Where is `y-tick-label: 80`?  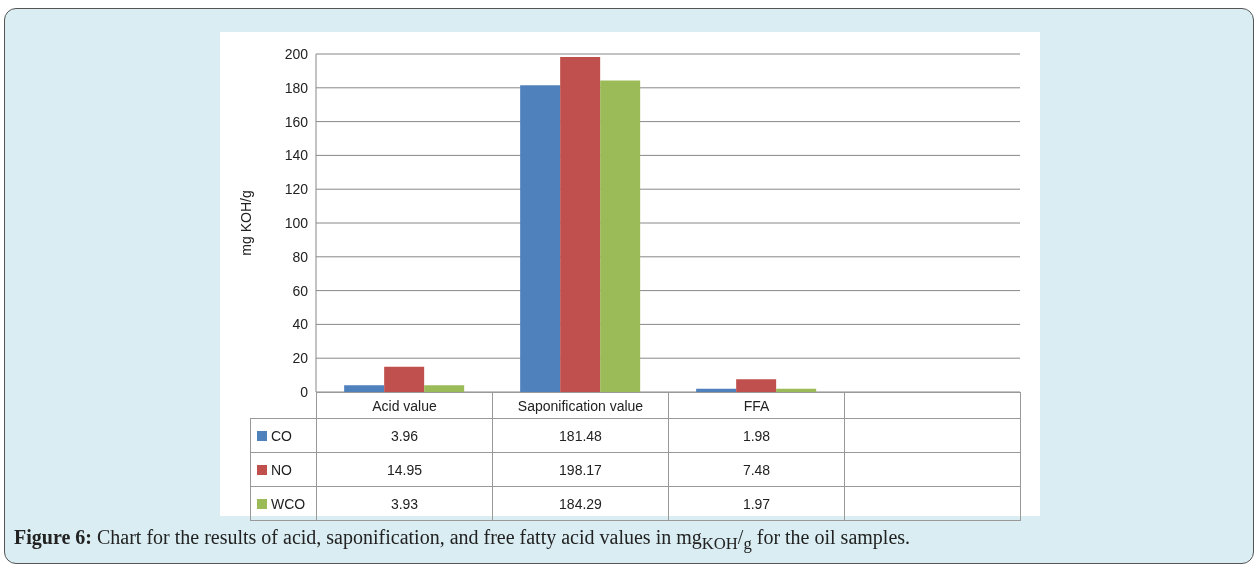
y-tick-label: 80 is located at coordinates (300, 256).